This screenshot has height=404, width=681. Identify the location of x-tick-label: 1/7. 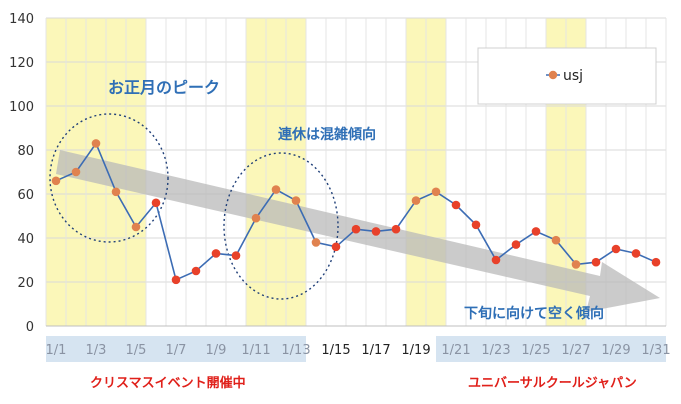
(176, 350).